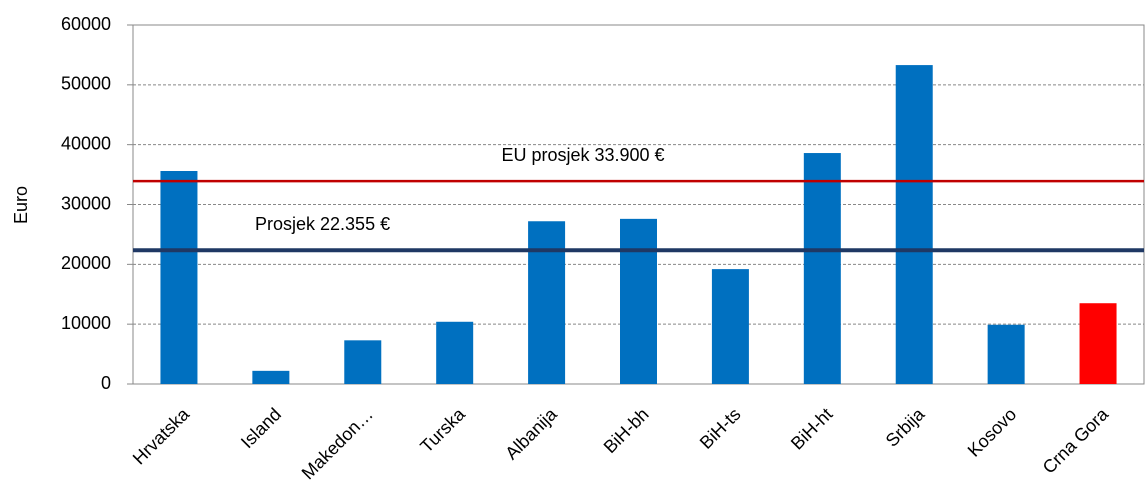 The height and width of the screenshot is (490, 1145). What do you see at coordinates (106, 383) in the screenshot?
I see `y-tick-label: 0` at bounding box center [106, 383].